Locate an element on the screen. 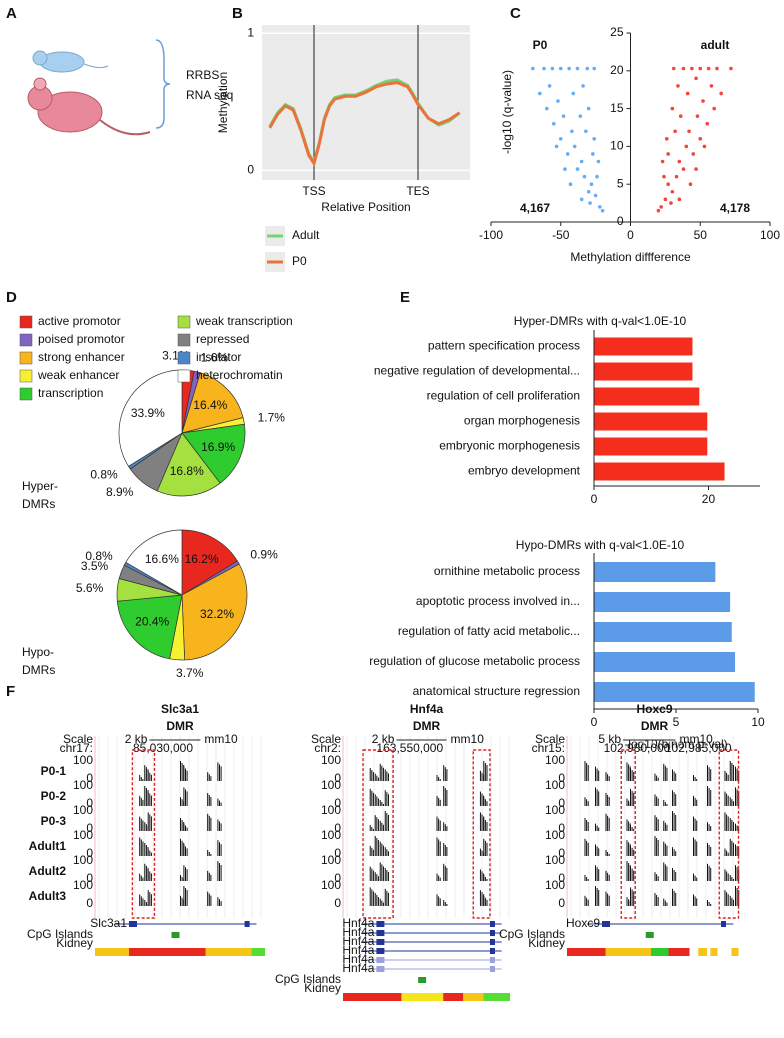 The image size is (784, 1038). chrom-label: chr17: is located at coordinates (76, 748).